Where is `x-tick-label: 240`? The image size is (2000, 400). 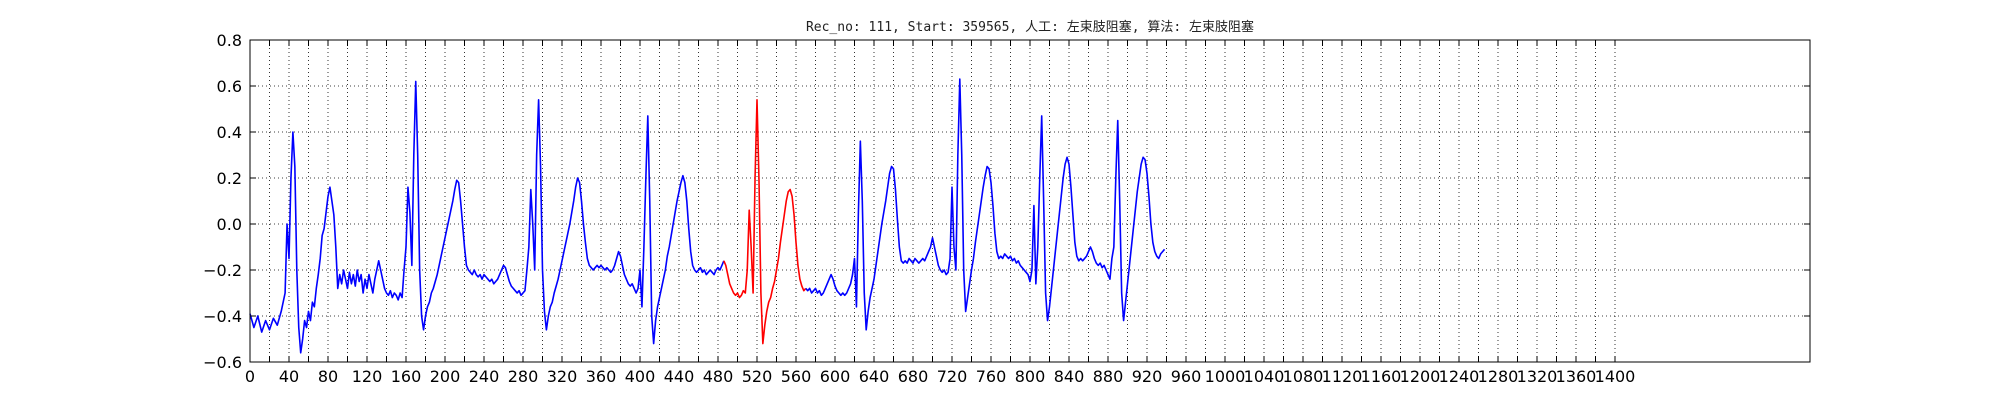 x-tick-label: 240 is located at coordinates (484, 376).